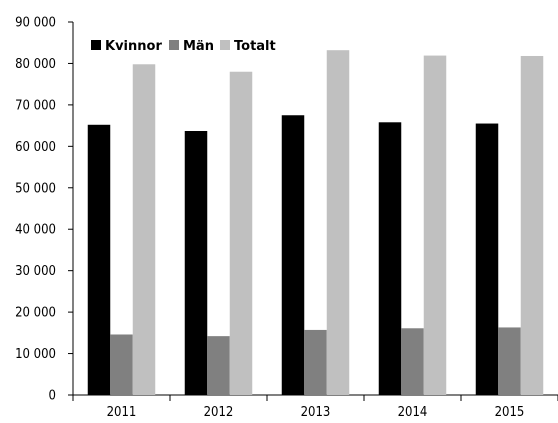 The height and width of the screenshot is (423, 558). Describe the element at coordinates (390, 258) in the screenshot. I see `bar-kvinnor-2014` at that location.